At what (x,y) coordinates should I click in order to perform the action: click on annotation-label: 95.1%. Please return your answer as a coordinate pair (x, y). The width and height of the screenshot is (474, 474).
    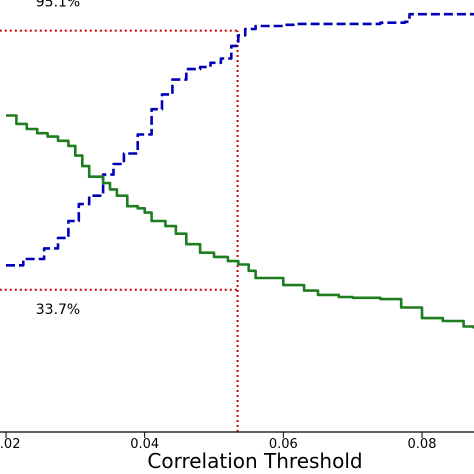
    Looking at the image, I should click on (58, 5).